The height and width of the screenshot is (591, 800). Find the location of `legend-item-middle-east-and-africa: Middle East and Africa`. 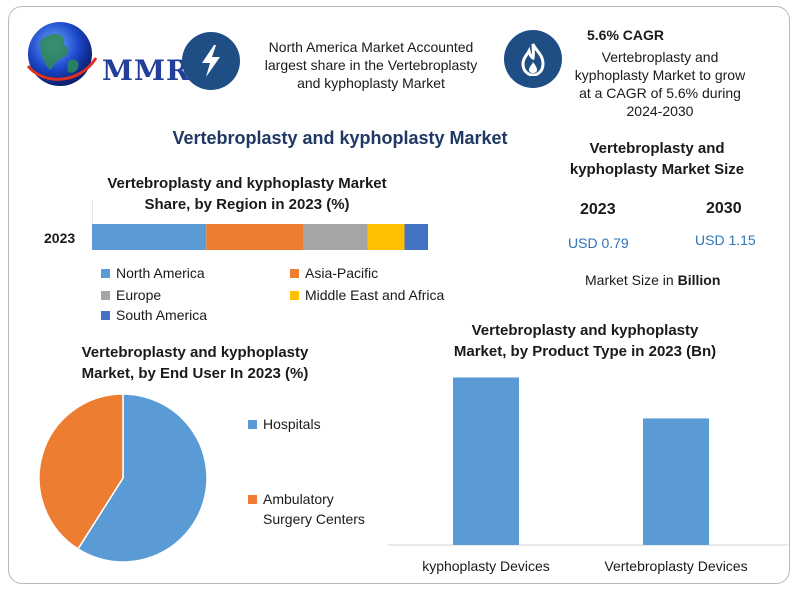

legend-item-middle-east-and-africa: Middle East and Africa is located at coordinates (367, 295).